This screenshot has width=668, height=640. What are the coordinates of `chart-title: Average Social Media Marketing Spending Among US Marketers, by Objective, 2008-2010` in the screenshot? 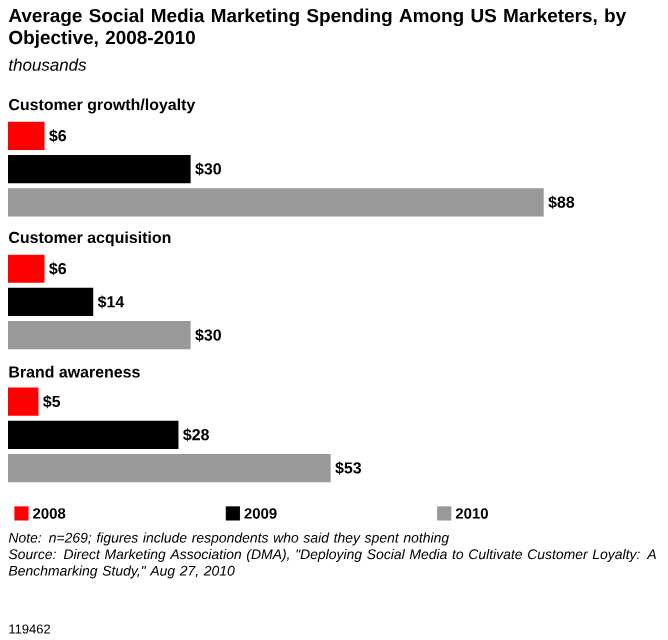 It's located at (317, 28).